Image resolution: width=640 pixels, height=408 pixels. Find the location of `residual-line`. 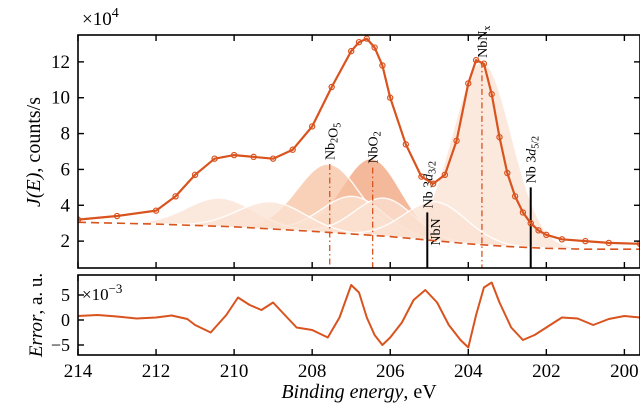

residual-line is located at coordinates (359, 315).